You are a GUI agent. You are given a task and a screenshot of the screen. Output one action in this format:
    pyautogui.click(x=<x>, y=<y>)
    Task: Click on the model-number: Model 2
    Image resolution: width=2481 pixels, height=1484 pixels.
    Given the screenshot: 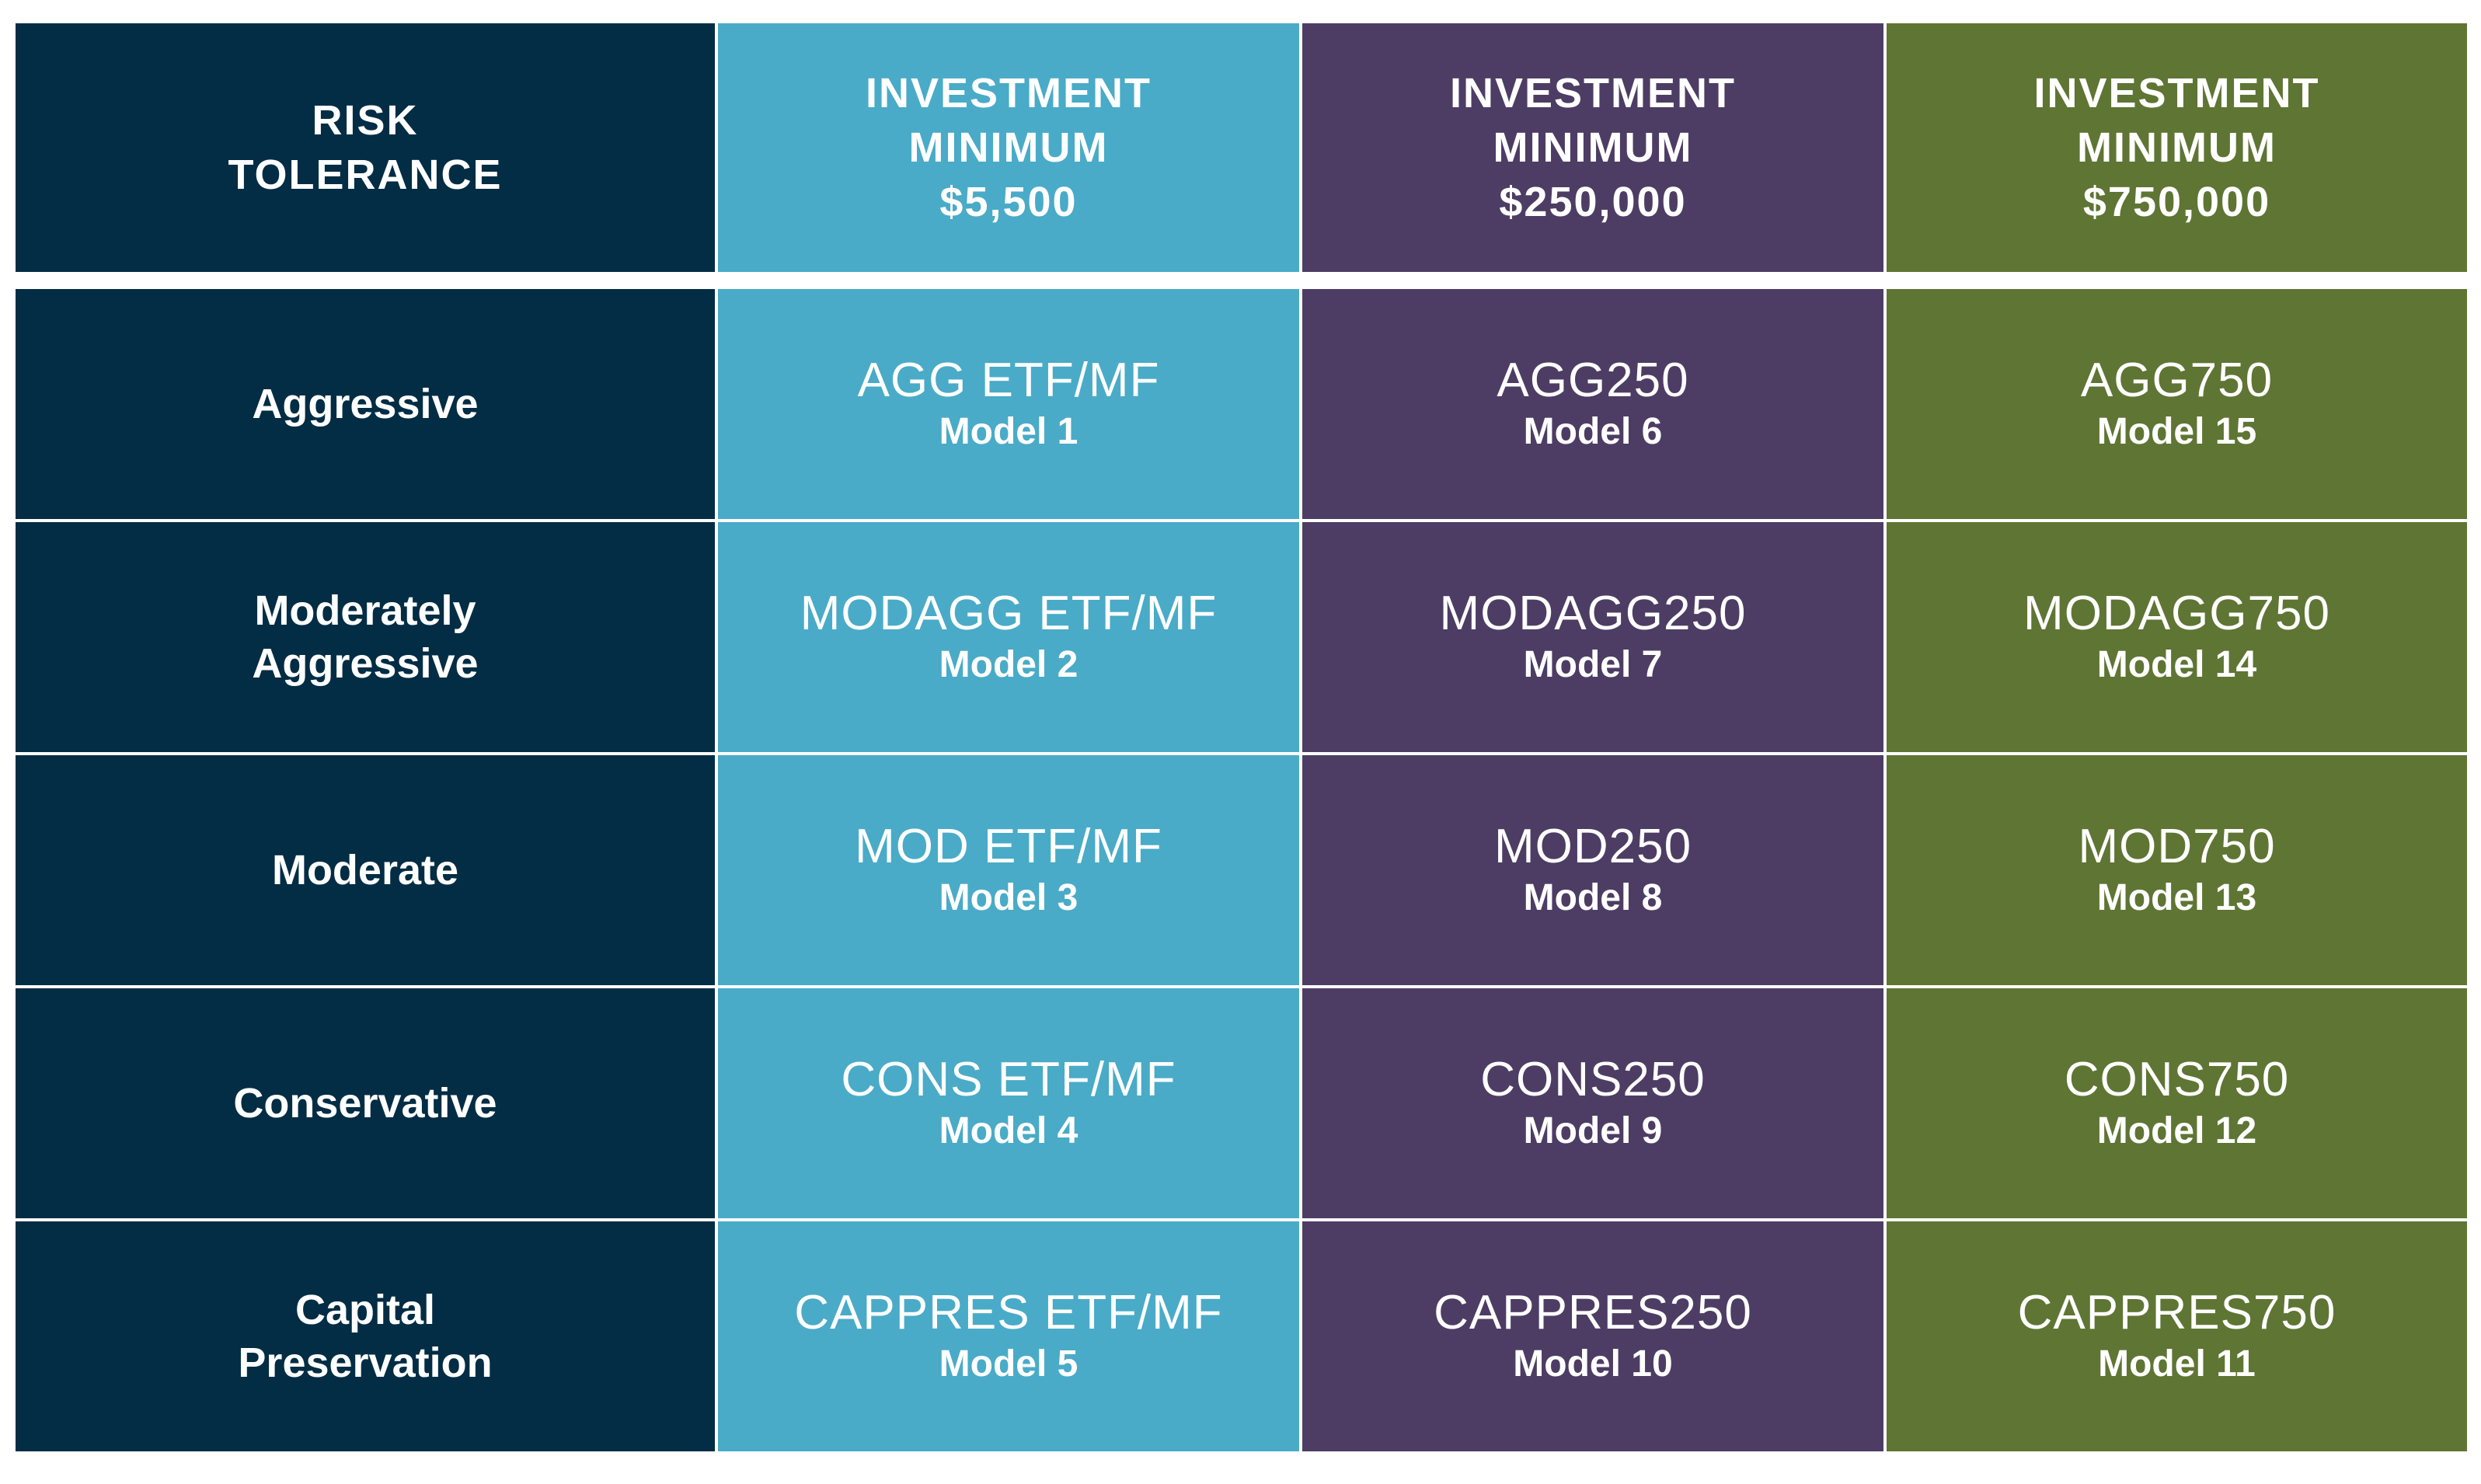 What is the action you would take?
    pyautogui.click(x=1008, y=664)
    